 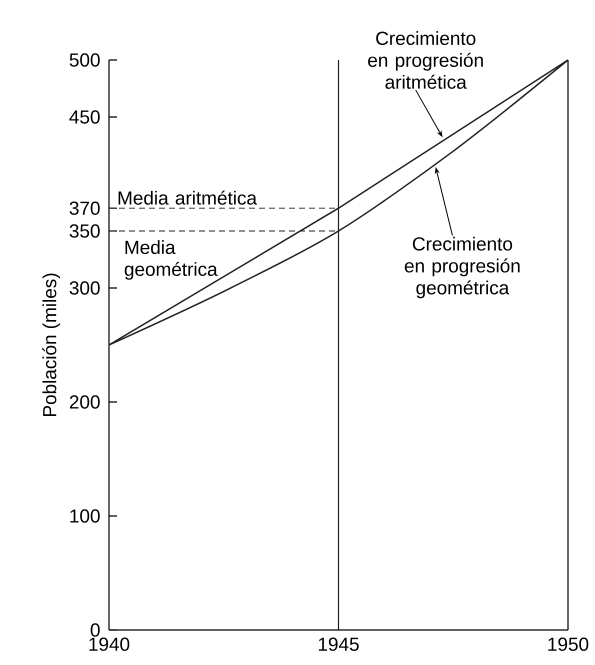 I want to click on y-tick-label: 200, so click(x=85, y=402).